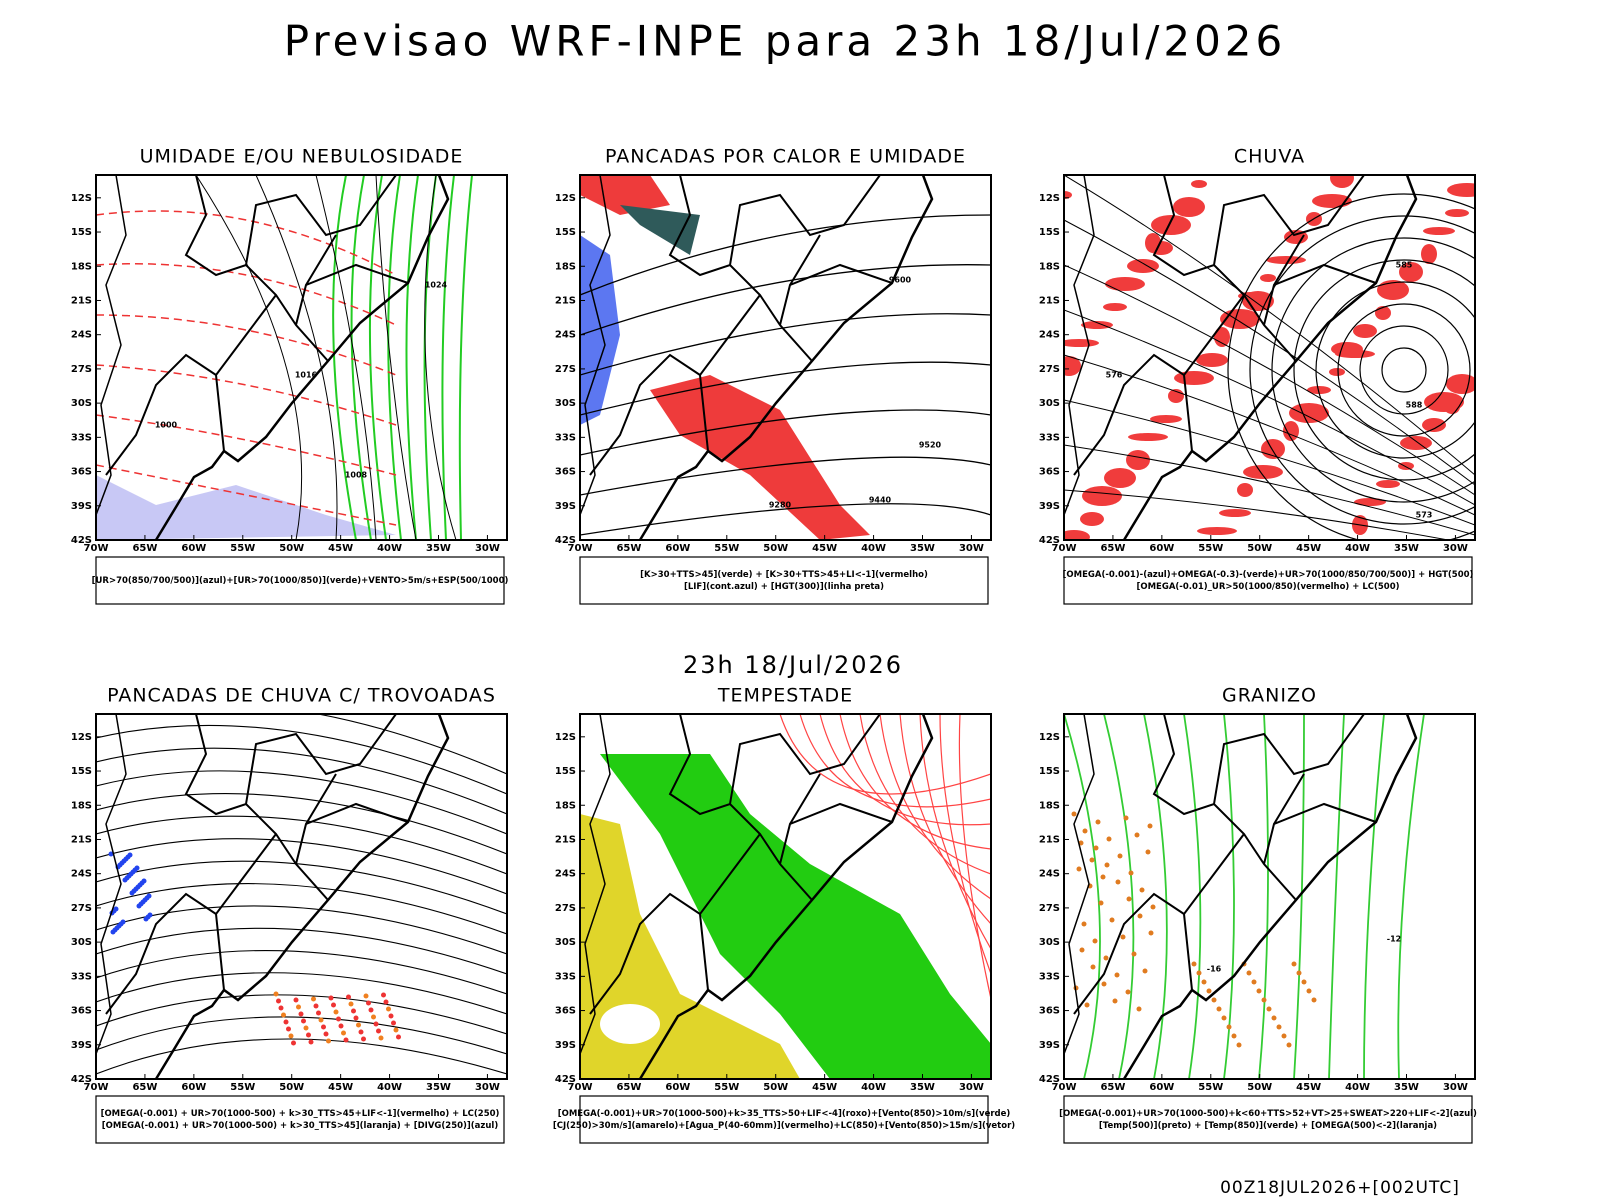  I want to click on lon-label: 50W, so click(291, 548).